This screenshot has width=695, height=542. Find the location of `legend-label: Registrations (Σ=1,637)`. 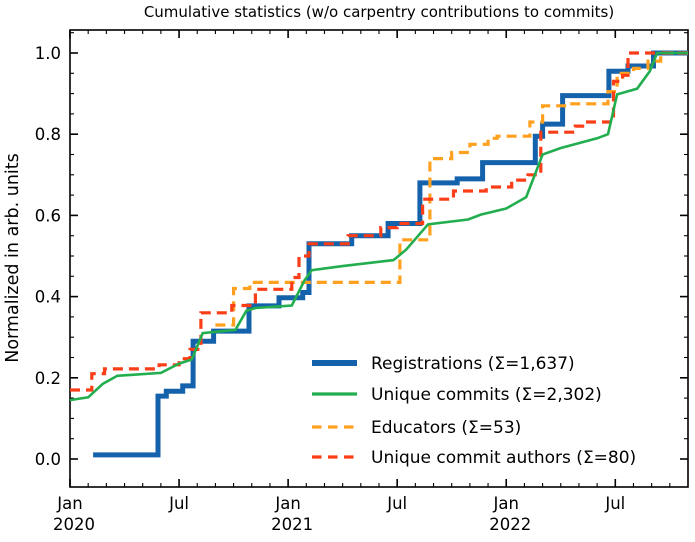

legend-label: Registrations (Σ=1,637) is located at coordinates (473, 364).